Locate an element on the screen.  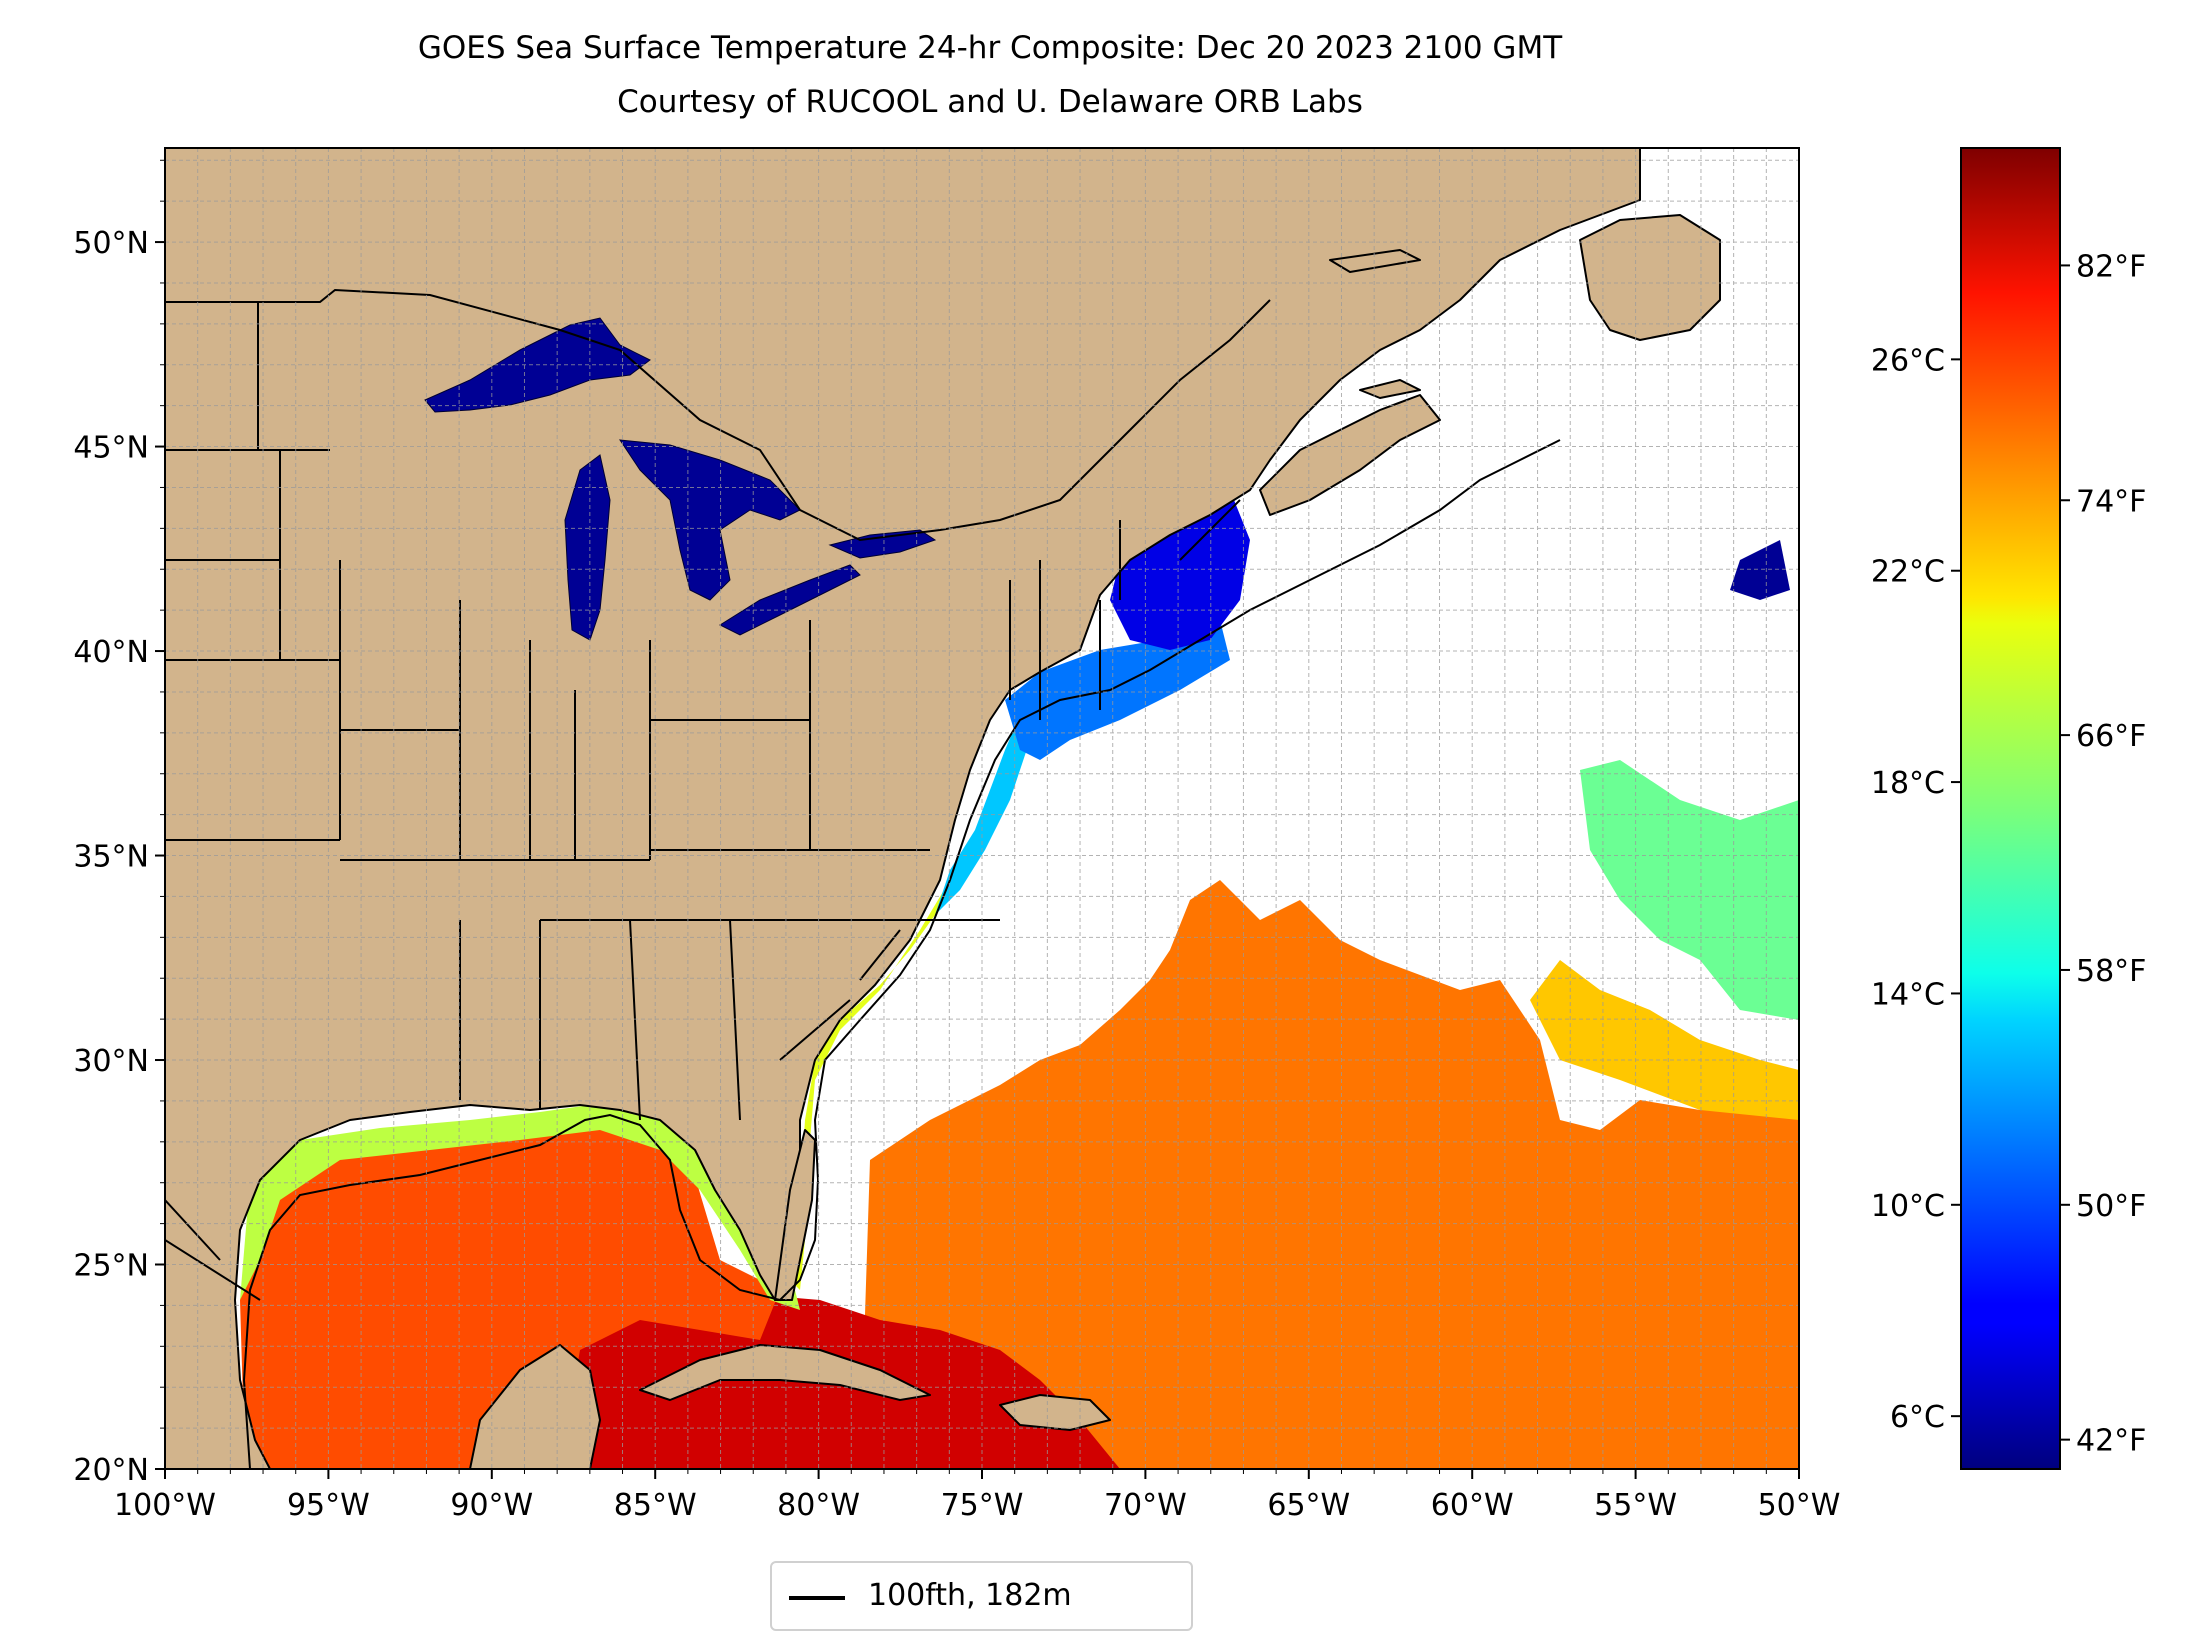
sst-mid-atlantic-shelf is located at coordinates (1007, 802).